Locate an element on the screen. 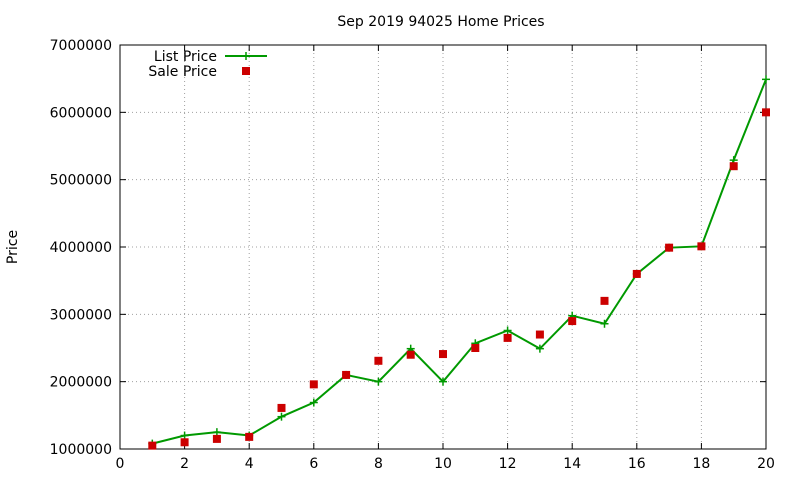 The width and height of the screenshot is (800, 480). x-tick-label: 12 is located at coordinates (508, 464).